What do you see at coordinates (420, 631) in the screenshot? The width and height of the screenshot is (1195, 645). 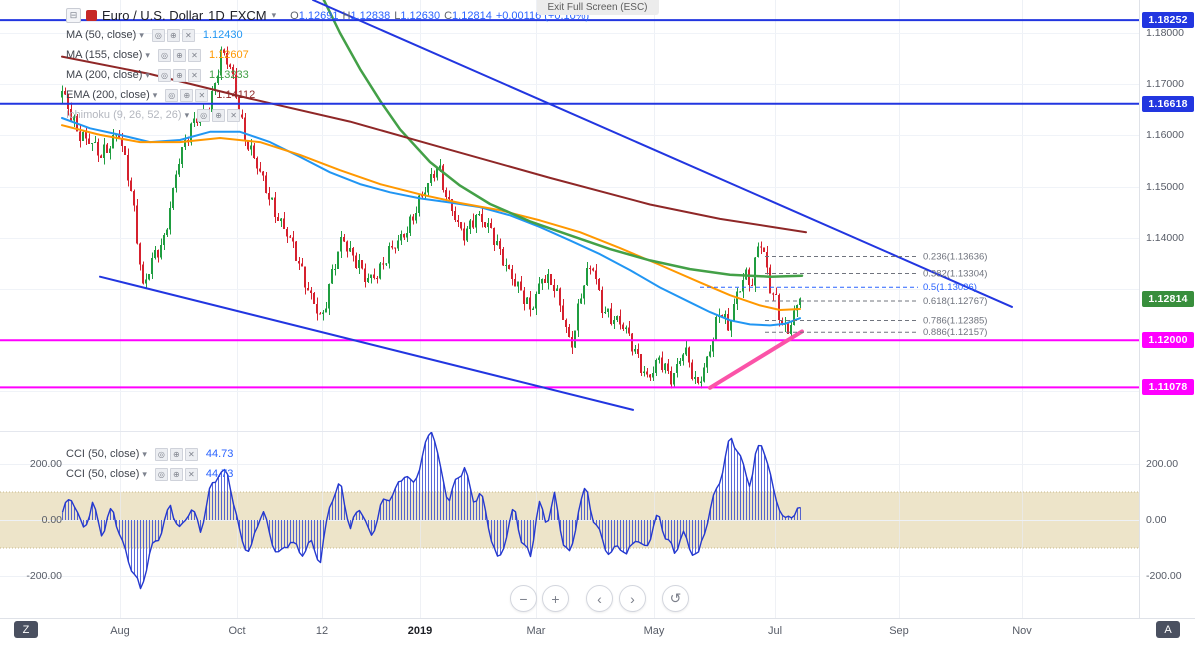 I see `time-axis-label: 2019` at bounding box center [420, 631].